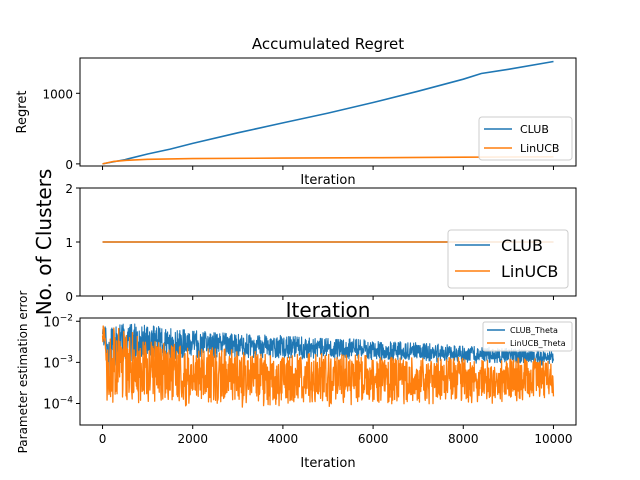 The width and height of the screenshot is (640, 480). I want to click on error-y-label: Parameter estimation error, so click(23, 372).